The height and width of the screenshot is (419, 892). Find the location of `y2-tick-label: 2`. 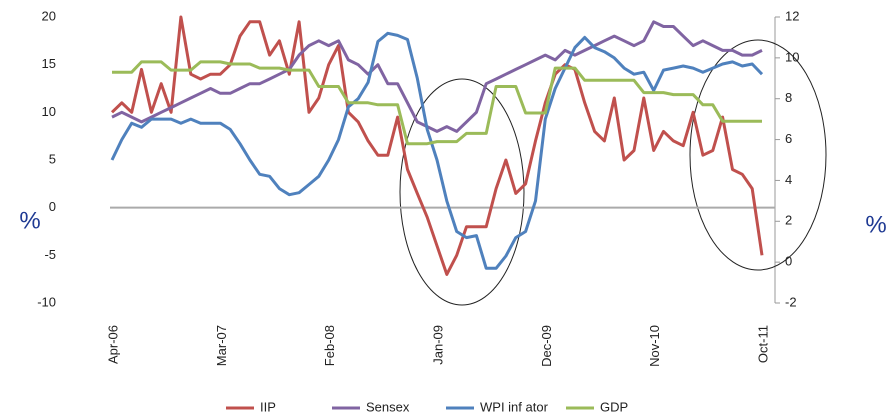

y2-tick-label: 2 is located at coordinates (788, 220).